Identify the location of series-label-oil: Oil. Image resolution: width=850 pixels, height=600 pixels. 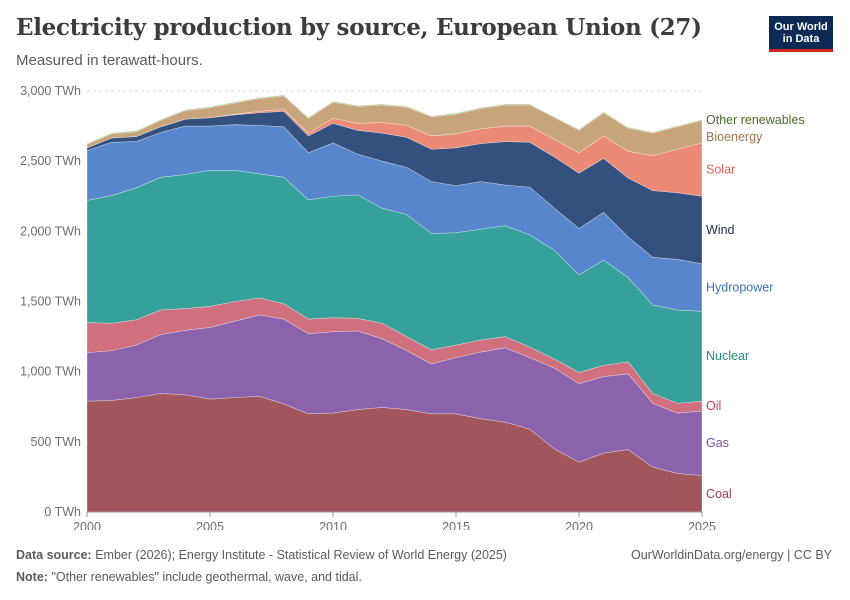
(713, 406).